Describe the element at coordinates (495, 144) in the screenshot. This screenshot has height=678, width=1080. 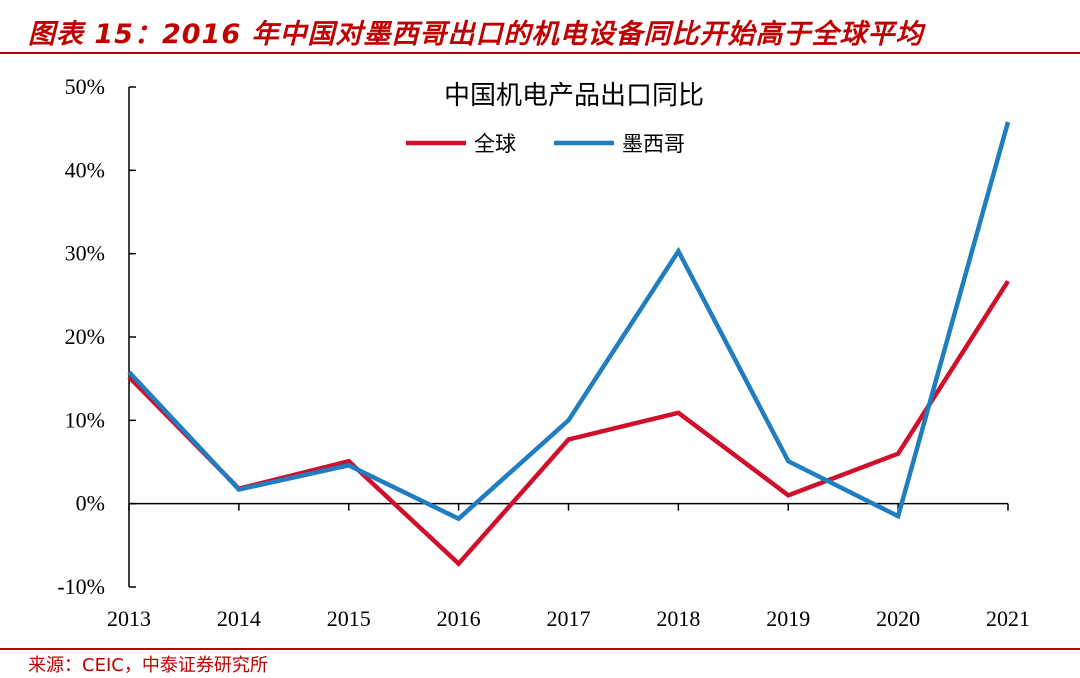
I see `legend-label-global: 全球` at that location.